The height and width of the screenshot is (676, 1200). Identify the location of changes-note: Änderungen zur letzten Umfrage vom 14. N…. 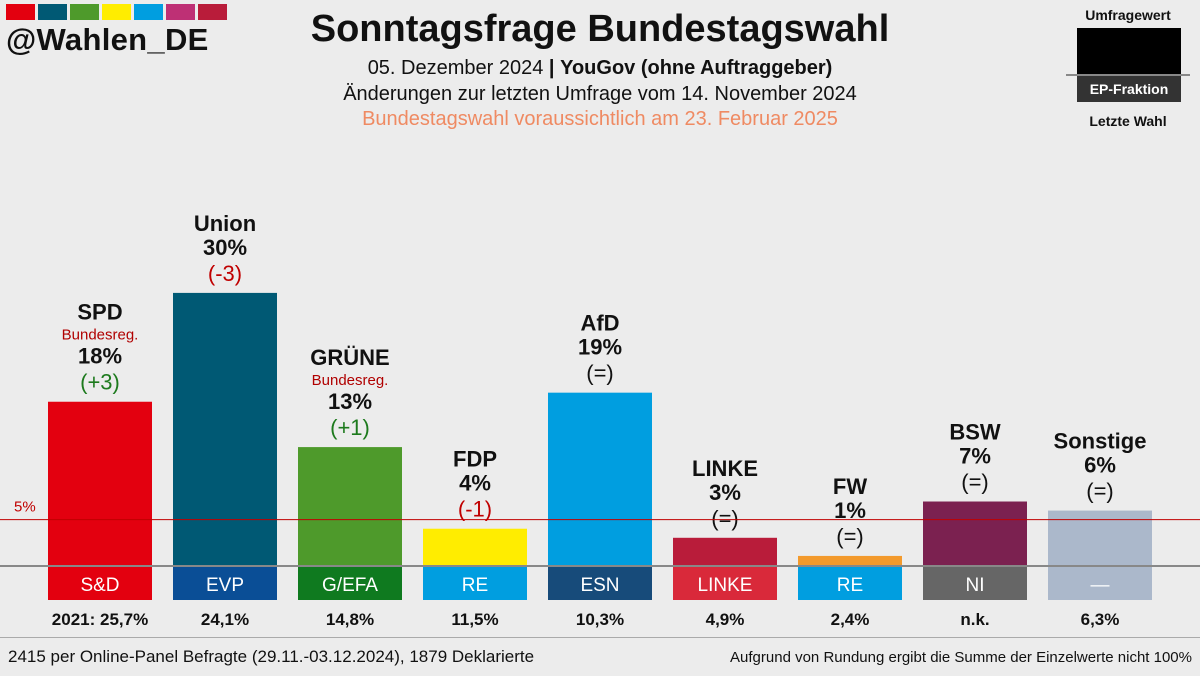
(600, 94).